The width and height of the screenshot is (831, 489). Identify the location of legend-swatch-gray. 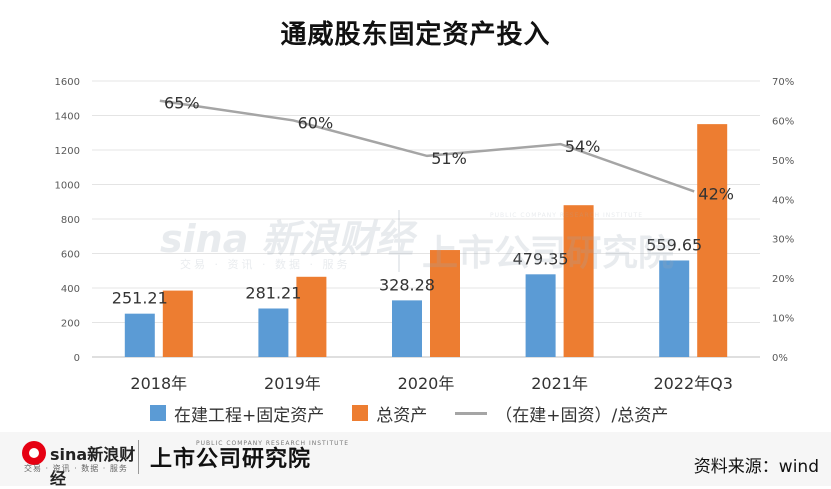
(471, 413).